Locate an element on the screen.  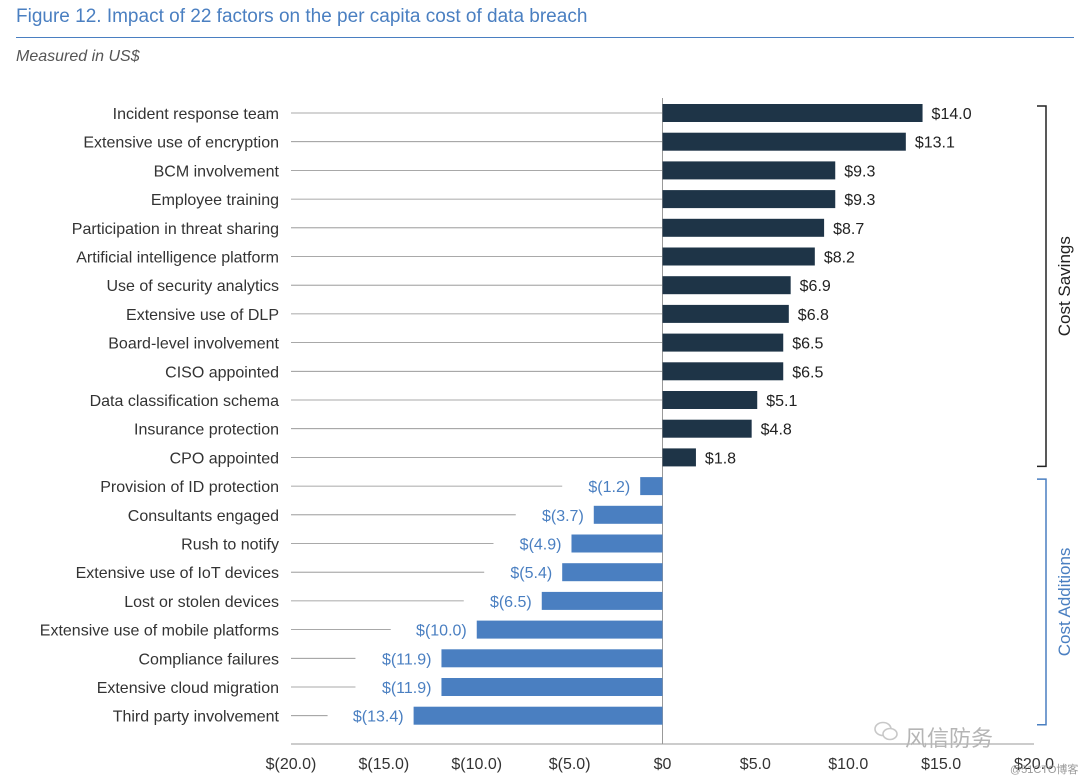
bar-artificial-intelligence-platform is located at coordinates (738, 256).